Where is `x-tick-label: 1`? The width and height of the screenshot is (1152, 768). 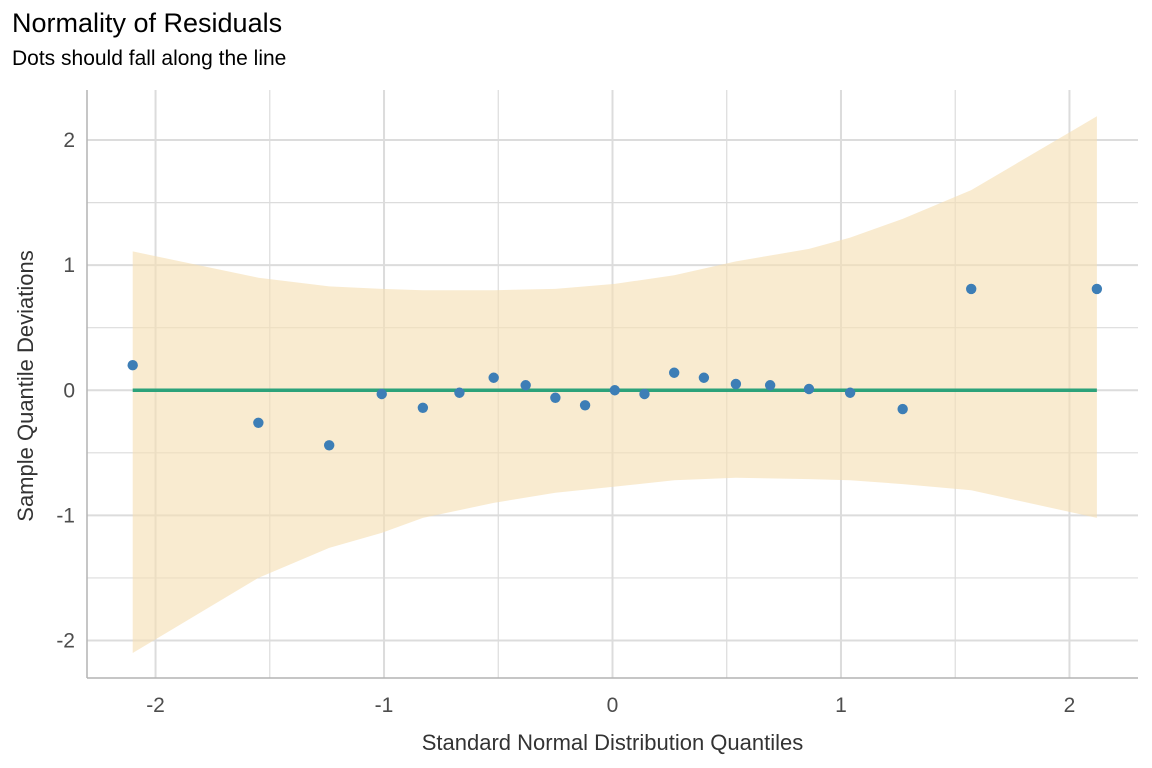
x-tick-label: 1 is located at coordinates (841, 705).